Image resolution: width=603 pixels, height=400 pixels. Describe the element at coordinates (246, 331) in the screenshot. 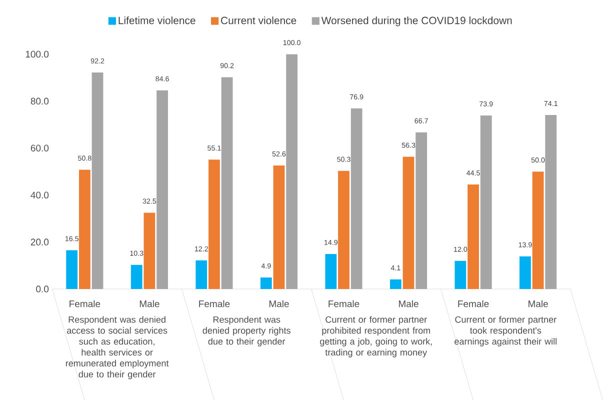

I see `text: Respondent was denied property rights due to their gender` at that location.